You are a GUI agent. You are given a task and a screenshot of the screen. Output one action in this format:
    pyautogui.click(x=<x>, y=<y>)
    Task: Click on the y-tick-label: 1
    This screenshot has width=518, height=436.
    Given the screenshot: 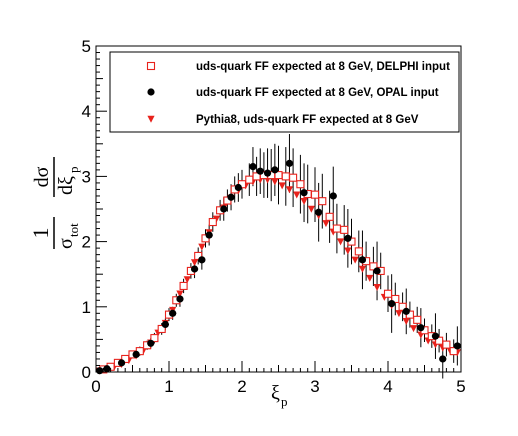 What is the action you would take?
    pyautogui.click(x=86, y=307)
    